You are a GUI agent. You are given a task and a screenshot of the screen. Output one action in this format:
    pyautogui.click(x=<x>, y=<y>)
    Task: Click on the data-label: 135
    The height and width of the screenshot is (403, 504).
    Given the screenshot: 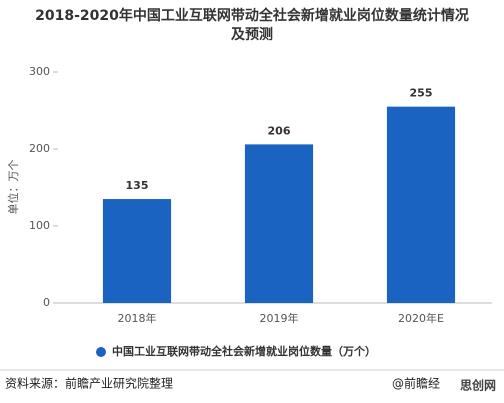 What is the action you would take?
    pyautogui.click(x=137, y=185)
    